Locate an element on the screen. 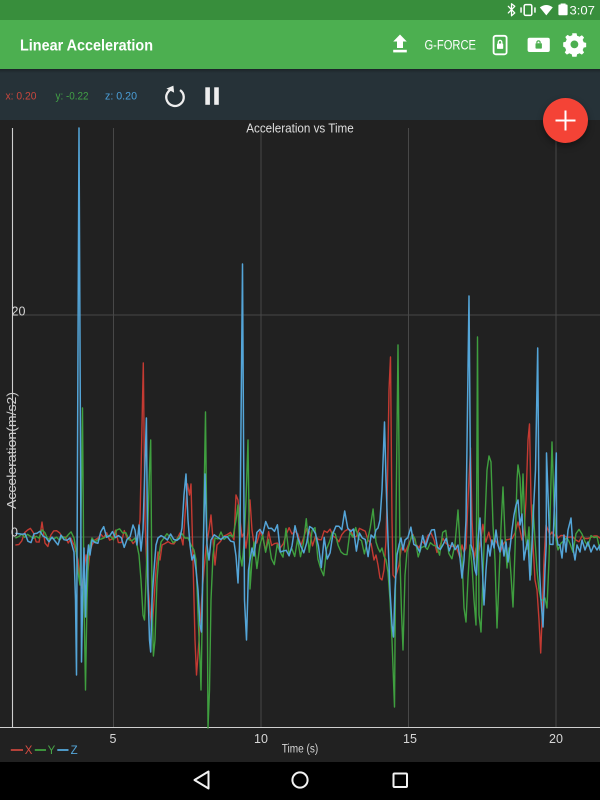  svg-text: Linear Acceleration is located at coordinates (86, 46).